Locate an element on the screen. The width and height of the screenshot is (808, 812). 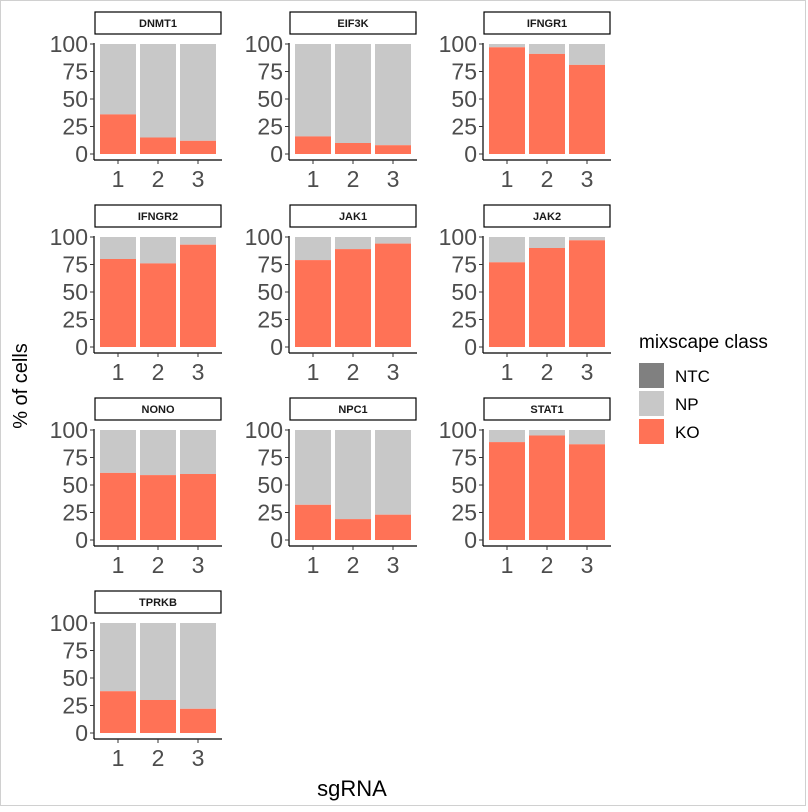
facet-strip-label: EIF3K is located at coordinates (352, 24).